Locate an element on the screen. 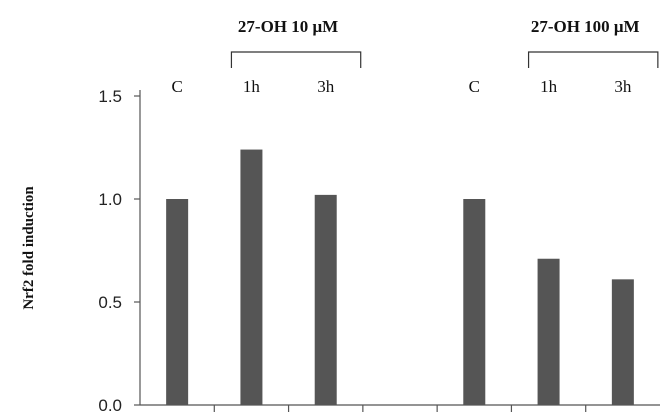 This screenshot has width=671, height=416. labels-layer: C 1h 3h C 1h 3h is located at coordinates (401, 86).